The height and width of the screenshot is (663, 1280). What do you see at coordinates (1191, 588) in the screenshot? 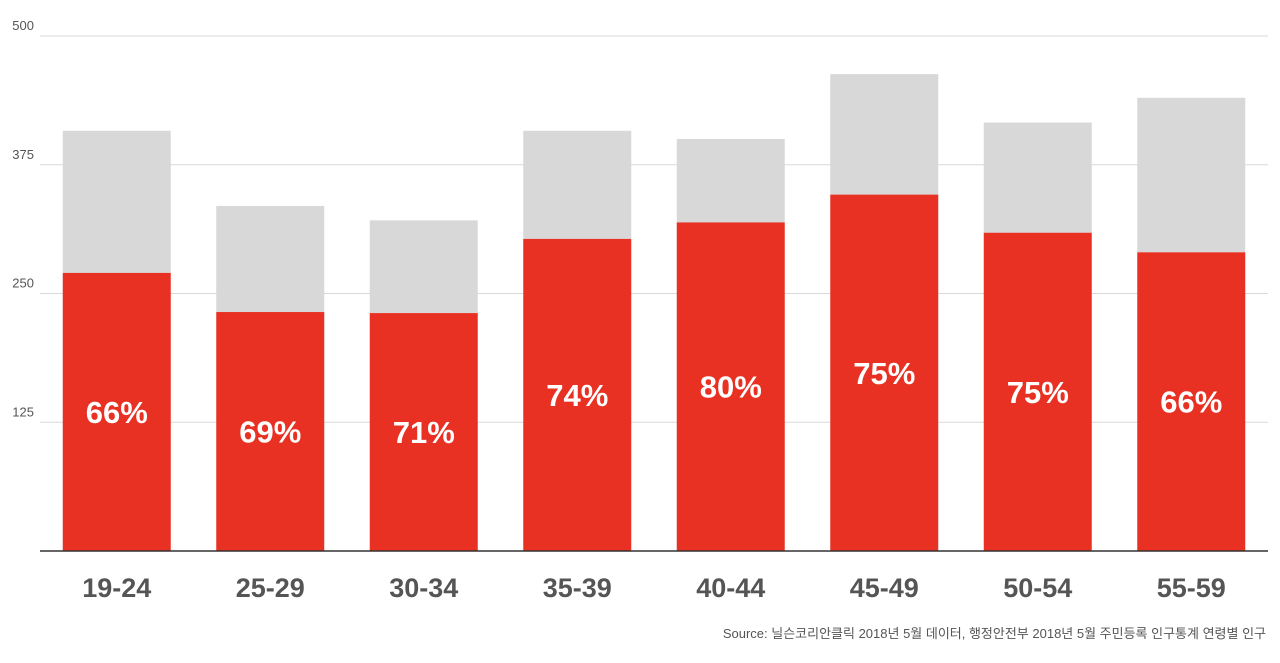
I see `x-category-label: 55-59` at bounding box center [1191, 588].